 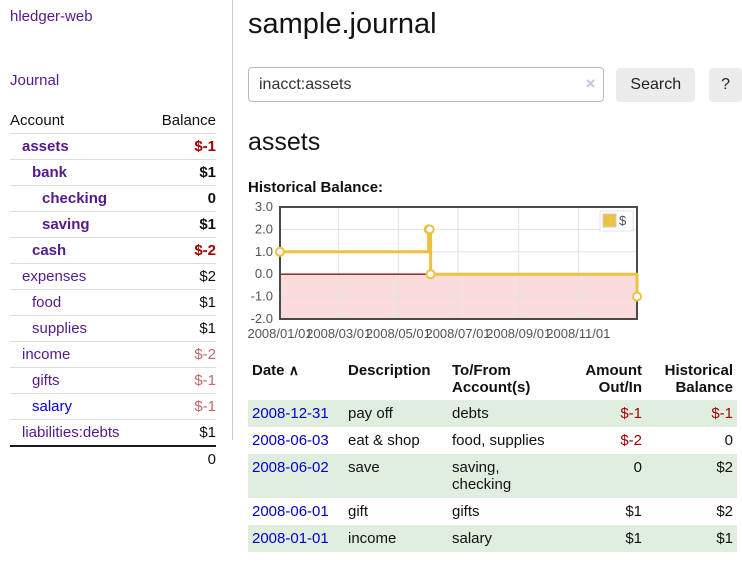 What do you see at coordinates (389, 370) in the screenshot?
I see `register-header-description: Description` at bounding box center [389, 370].